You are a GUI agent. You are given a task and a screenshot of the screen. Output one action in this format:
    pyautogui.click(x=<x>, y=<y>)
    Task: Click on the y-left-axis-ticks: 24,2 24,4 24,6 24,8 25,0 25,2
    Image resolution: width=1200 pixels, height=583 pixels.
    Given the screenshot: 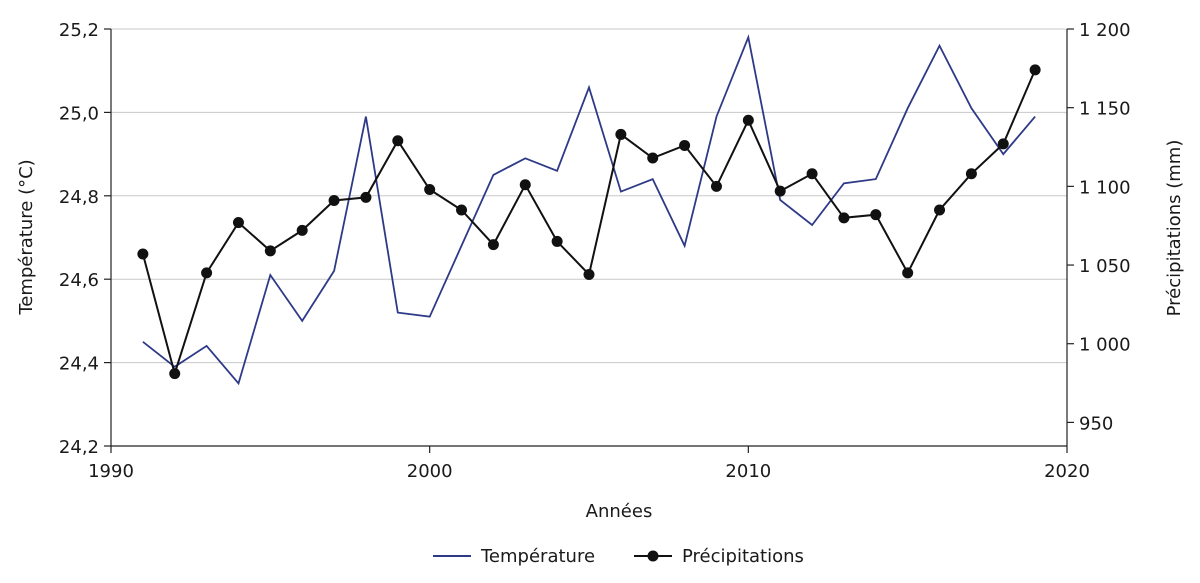 What is the action you would take?
    pyautogui.click(x=85, y=239)
    